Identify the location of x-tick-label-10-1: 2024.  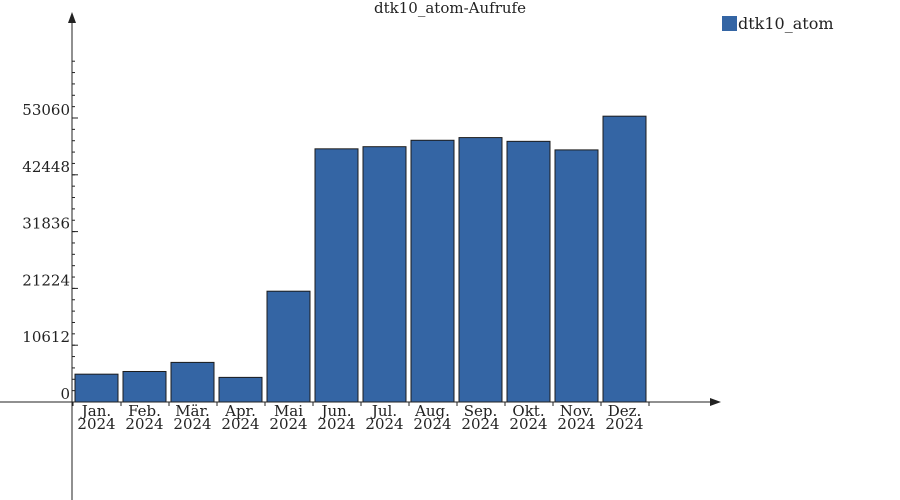
(576, 424).